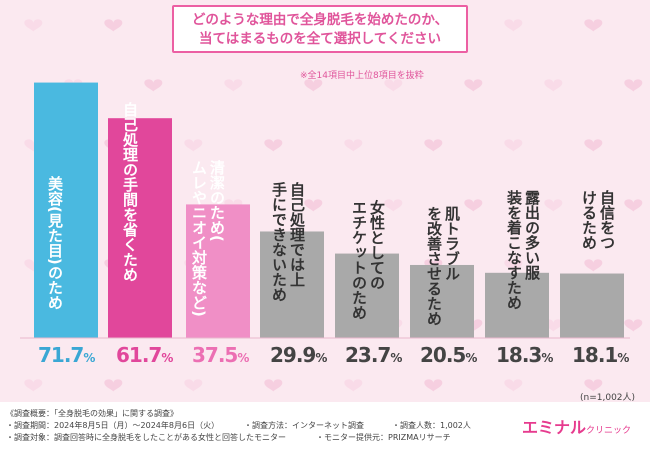  Describe the element at coordinates (608, 398) in the screenshot. I see `sample-size-note: (n=1,002人)` at that location.